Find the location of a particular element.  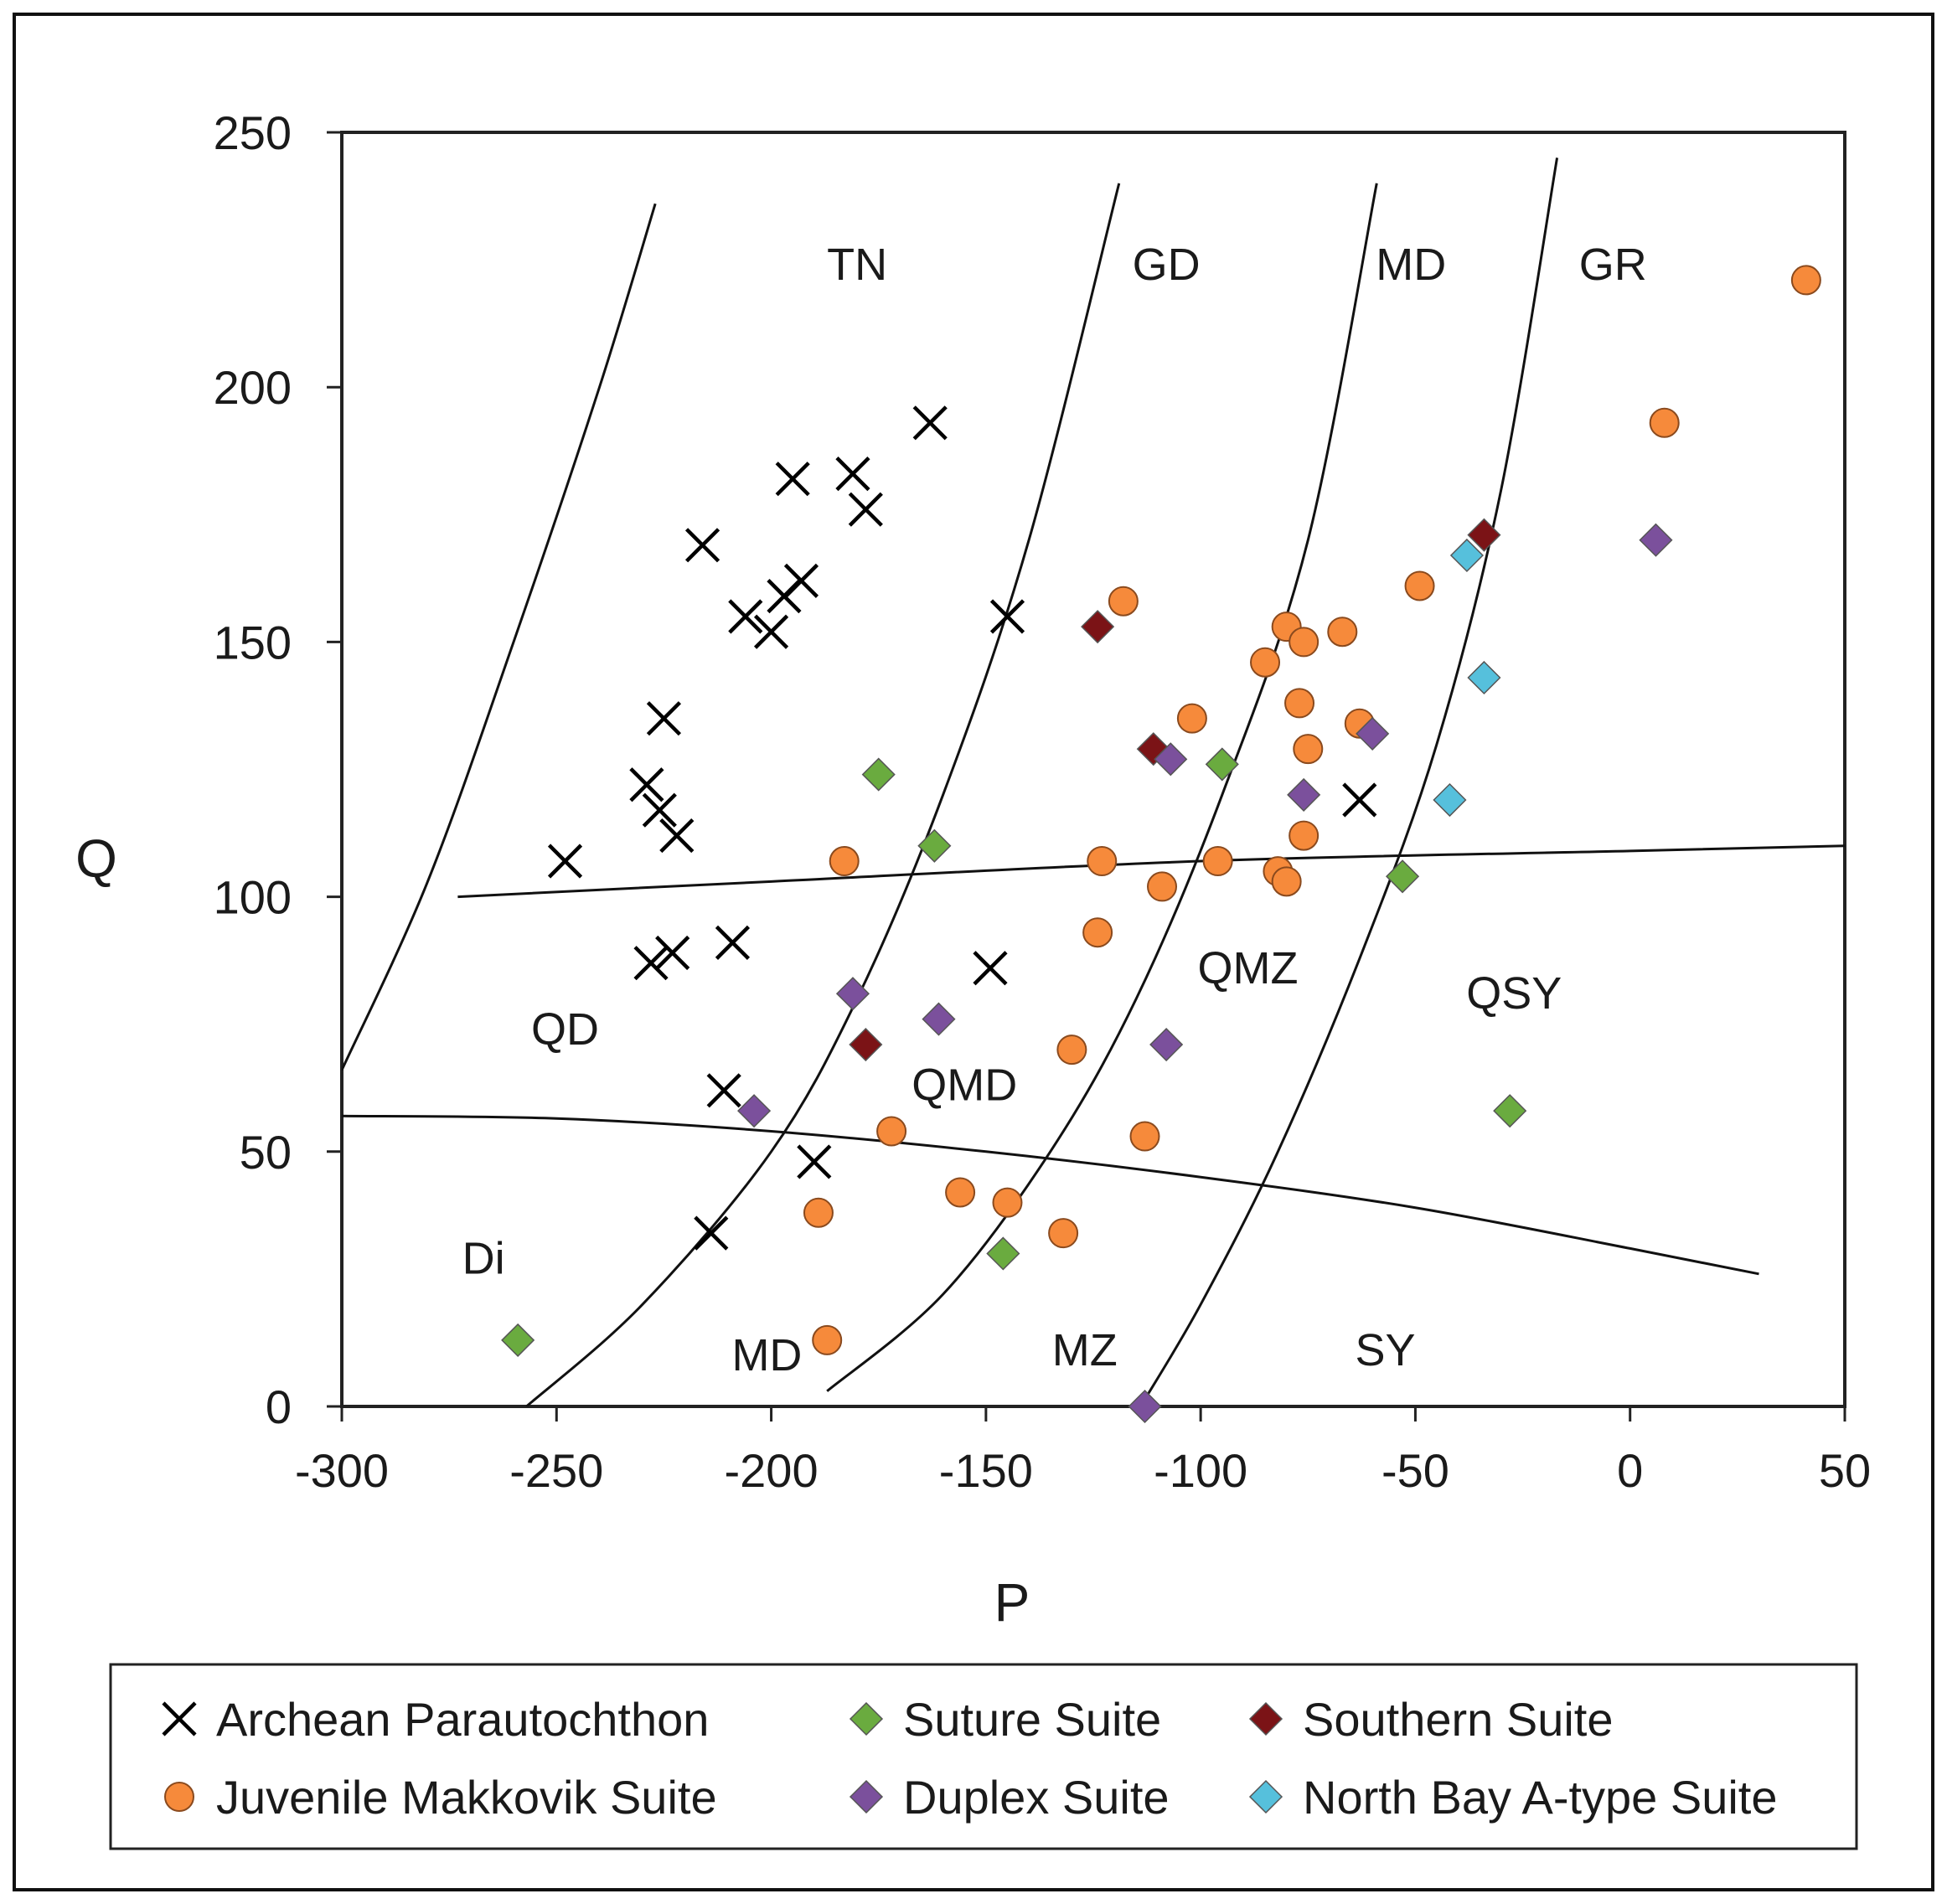

y-tick-label: 0 is located at coordinates (279, 1406).